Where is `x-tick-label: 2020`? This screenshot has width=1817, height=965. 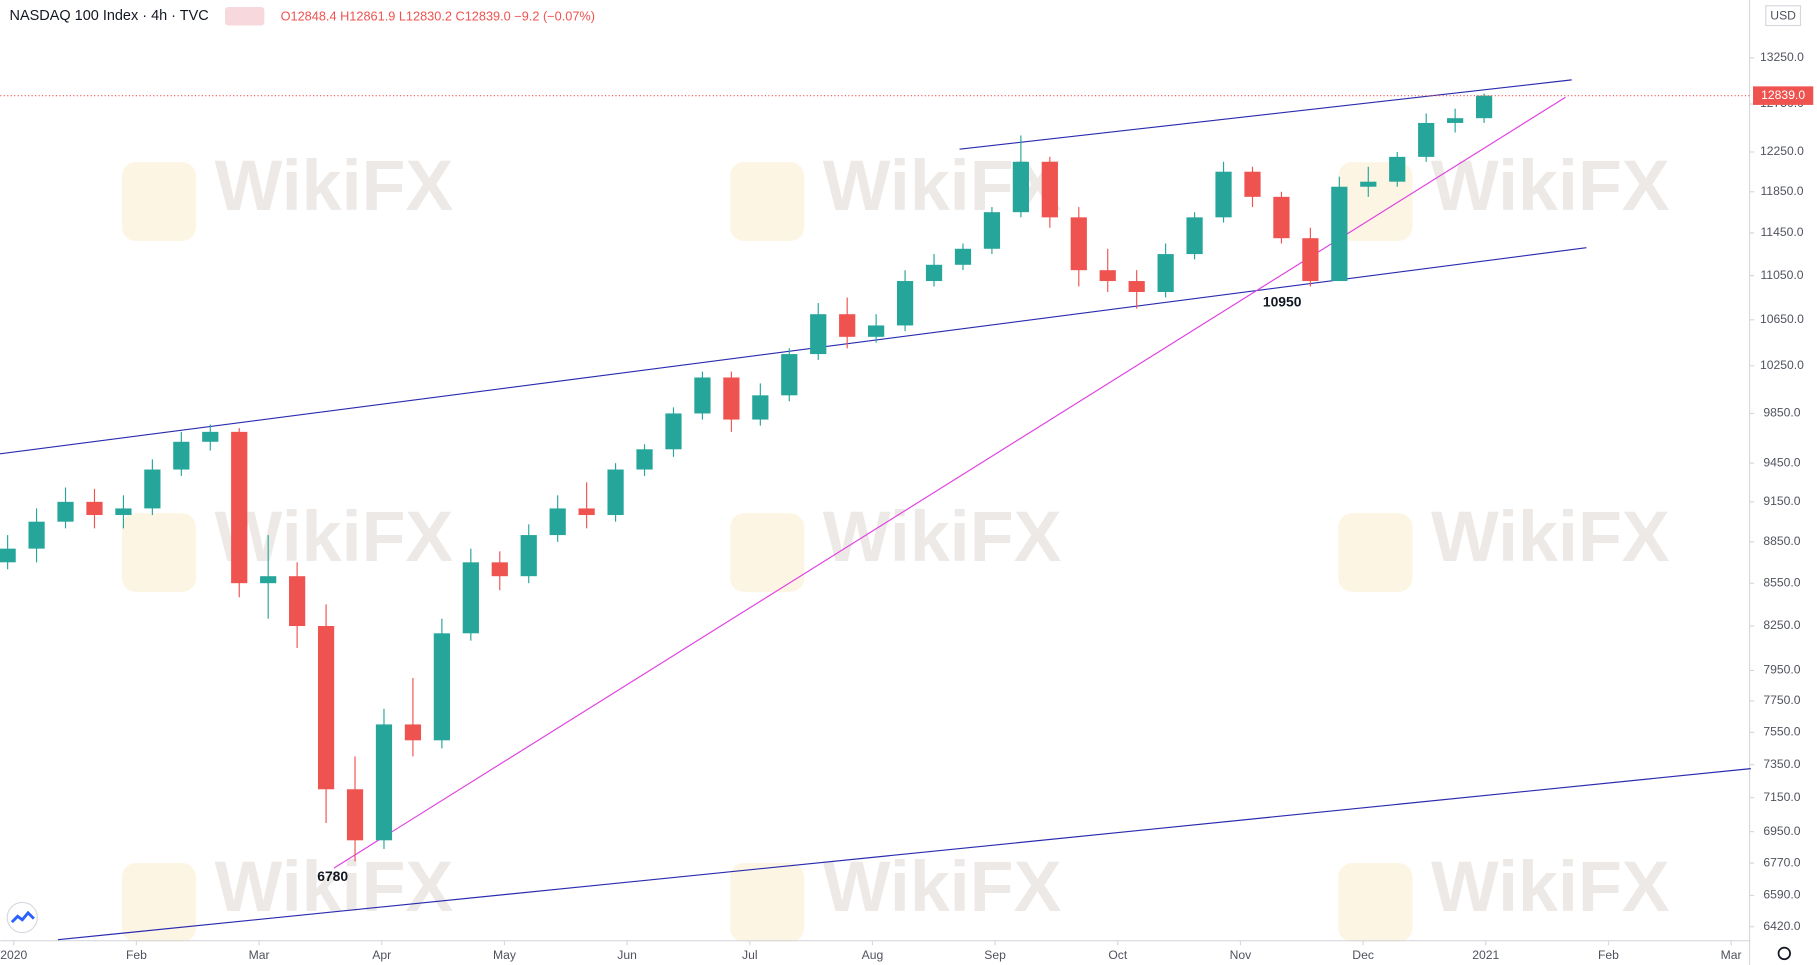 x-tick-label: 2020 is located at coordinates (13, 955).